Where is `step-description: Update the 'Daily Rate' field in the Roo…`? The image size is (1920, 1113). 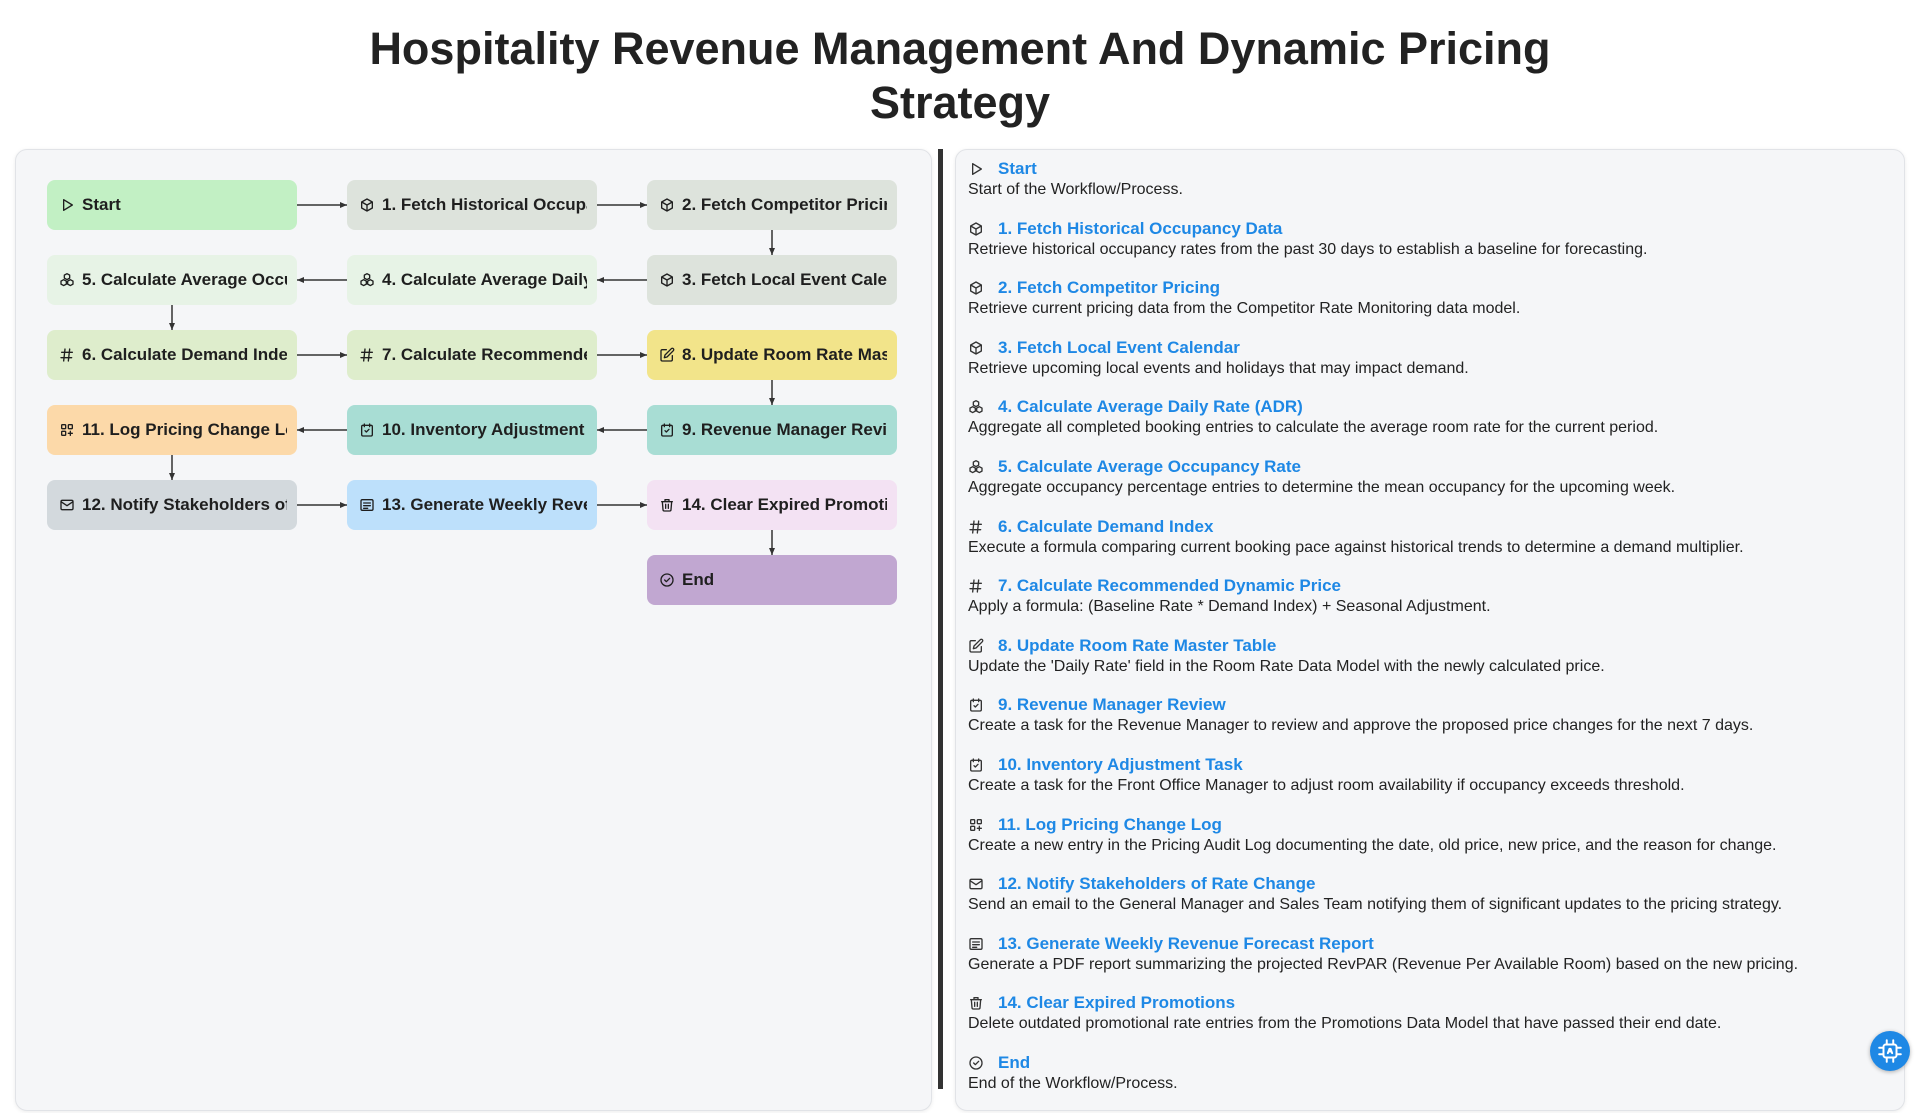
step-description: Update the 'Daily Rate' field in the Roo… is located at coordinates (1286, 666).